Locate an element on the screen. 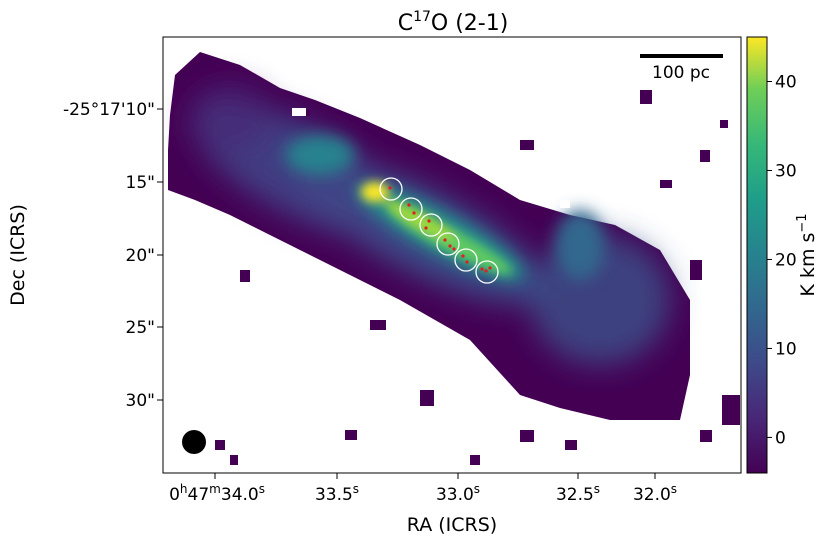 This screenshot has width=831, height=543. x-tick-label-1: 33.5s is located at coordinates (337, 493).